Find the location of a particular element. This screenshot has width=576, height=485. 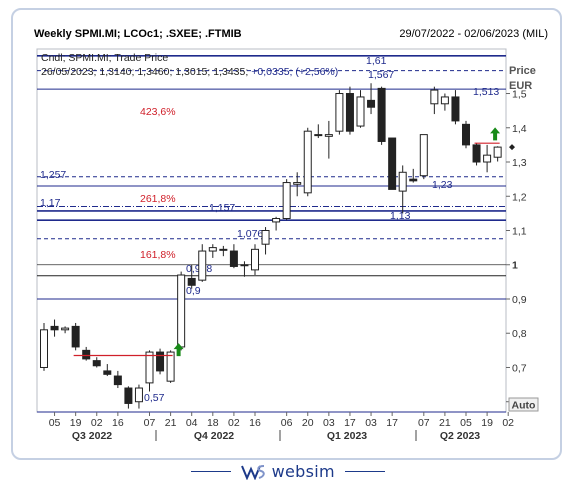

auto-scale-button is located at coordinates (523, 404).